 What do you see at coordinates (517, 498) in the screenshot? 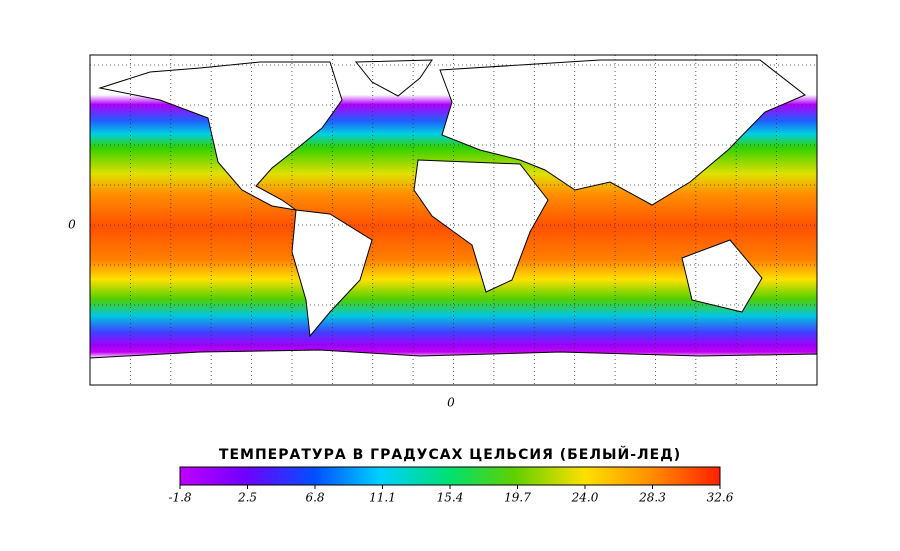
I see `colorbar-tick-label: 19.7` at bounding box center [517, 498].